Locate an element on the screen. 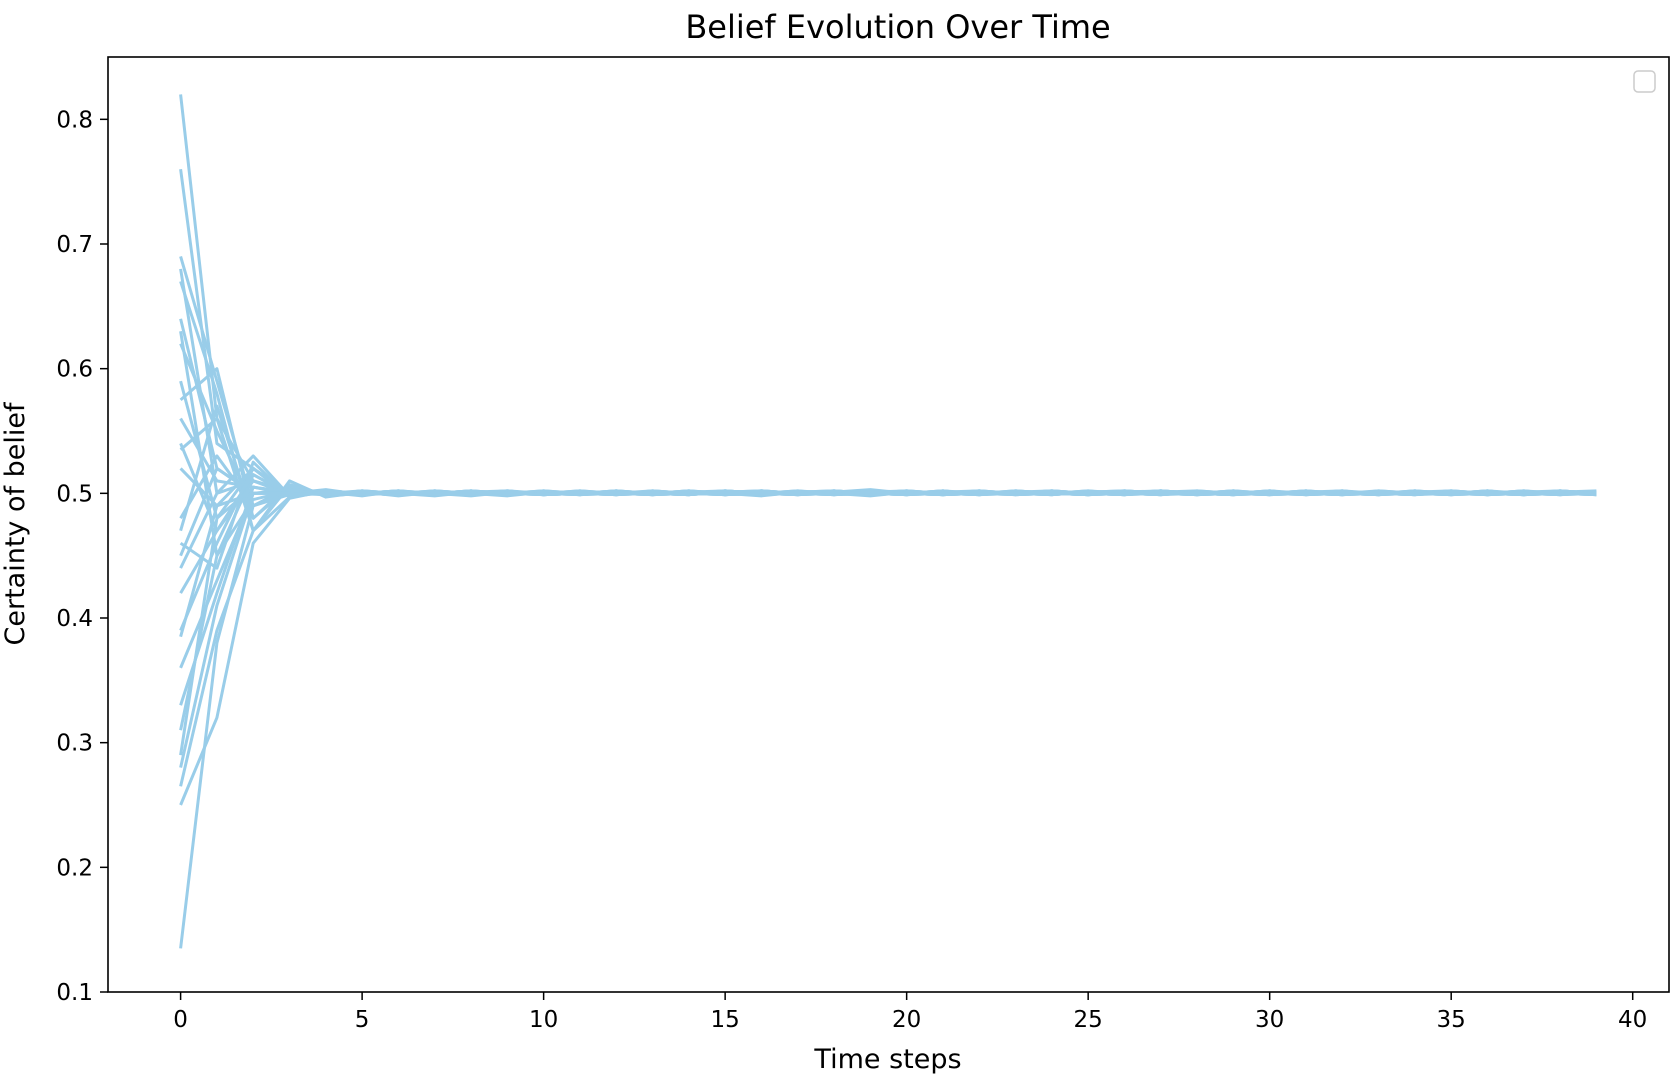  x-tick-label: 15 is located at coordinates (724, 1020).